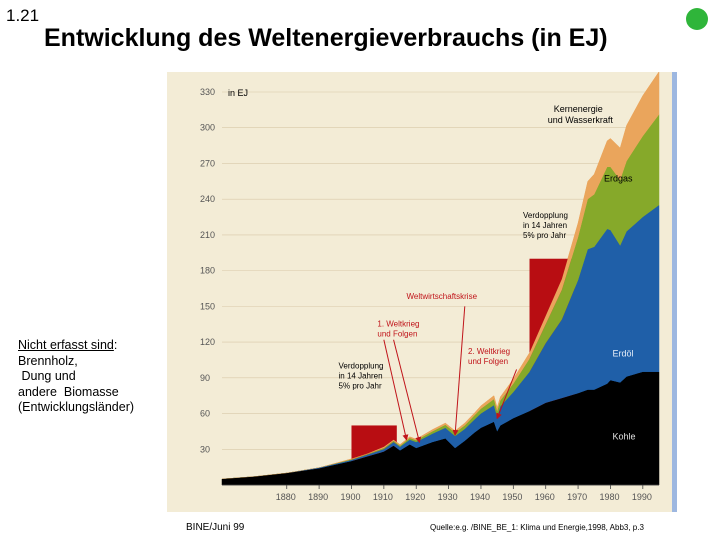  What do you see at coordinates (205, 449) in the screenshot?
I see `y-tick-label: 30` at bounding box center [205, 449].